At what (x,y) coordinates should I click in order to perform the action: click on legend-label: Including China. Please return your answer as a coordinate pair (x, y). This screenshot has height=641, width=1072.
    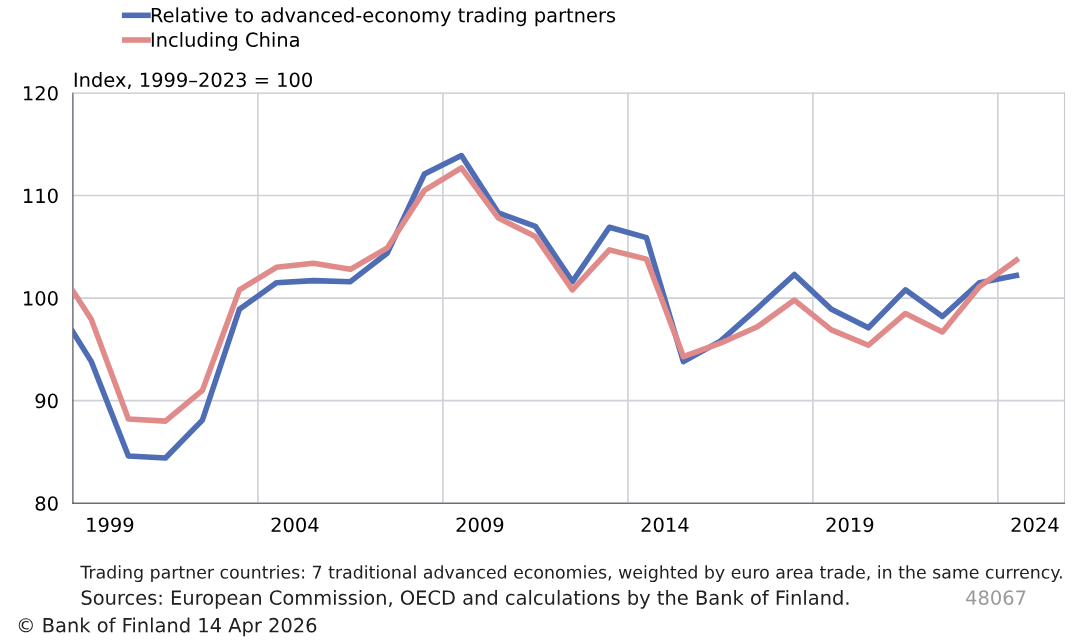
    Looking at the image, I should click on (225, 41).